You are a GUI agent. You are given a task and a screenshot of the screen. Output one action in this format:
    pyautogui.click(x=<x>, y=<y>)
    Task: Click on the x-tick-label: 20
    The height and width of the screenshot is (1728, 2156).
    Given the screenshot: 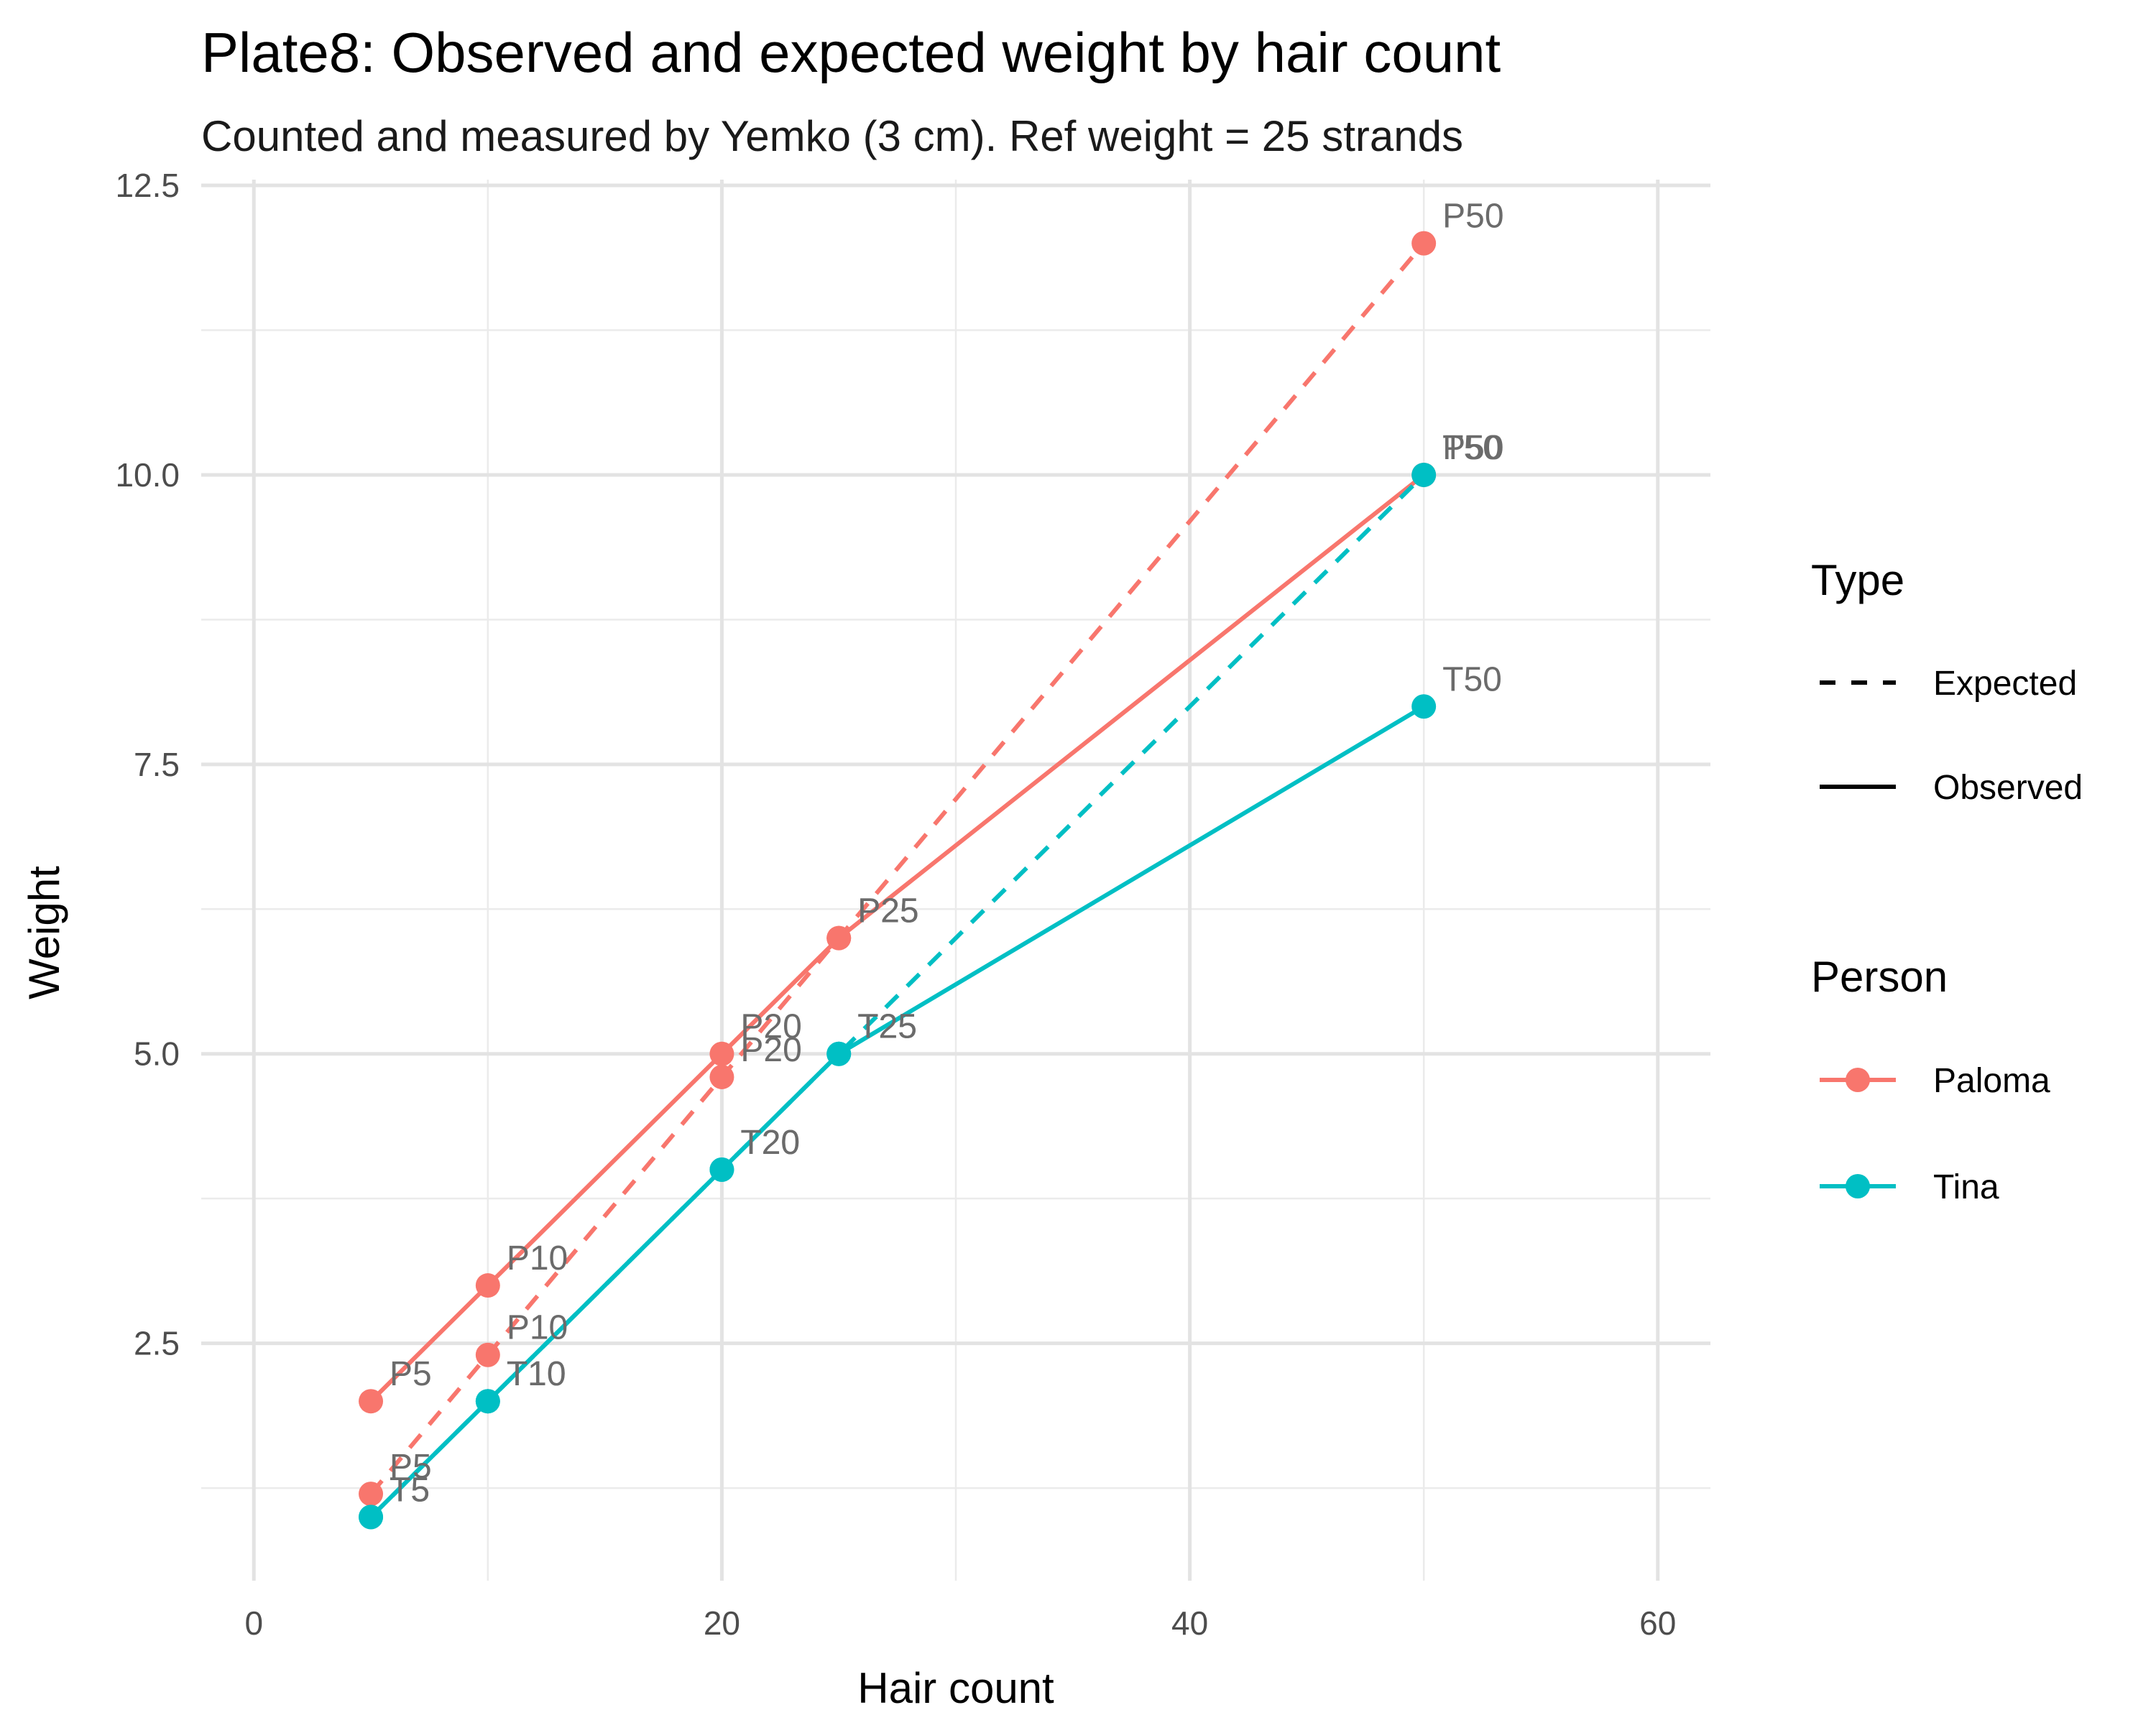 What is the action you would take?
    pyautogui.click(x=722, y=1623)
    